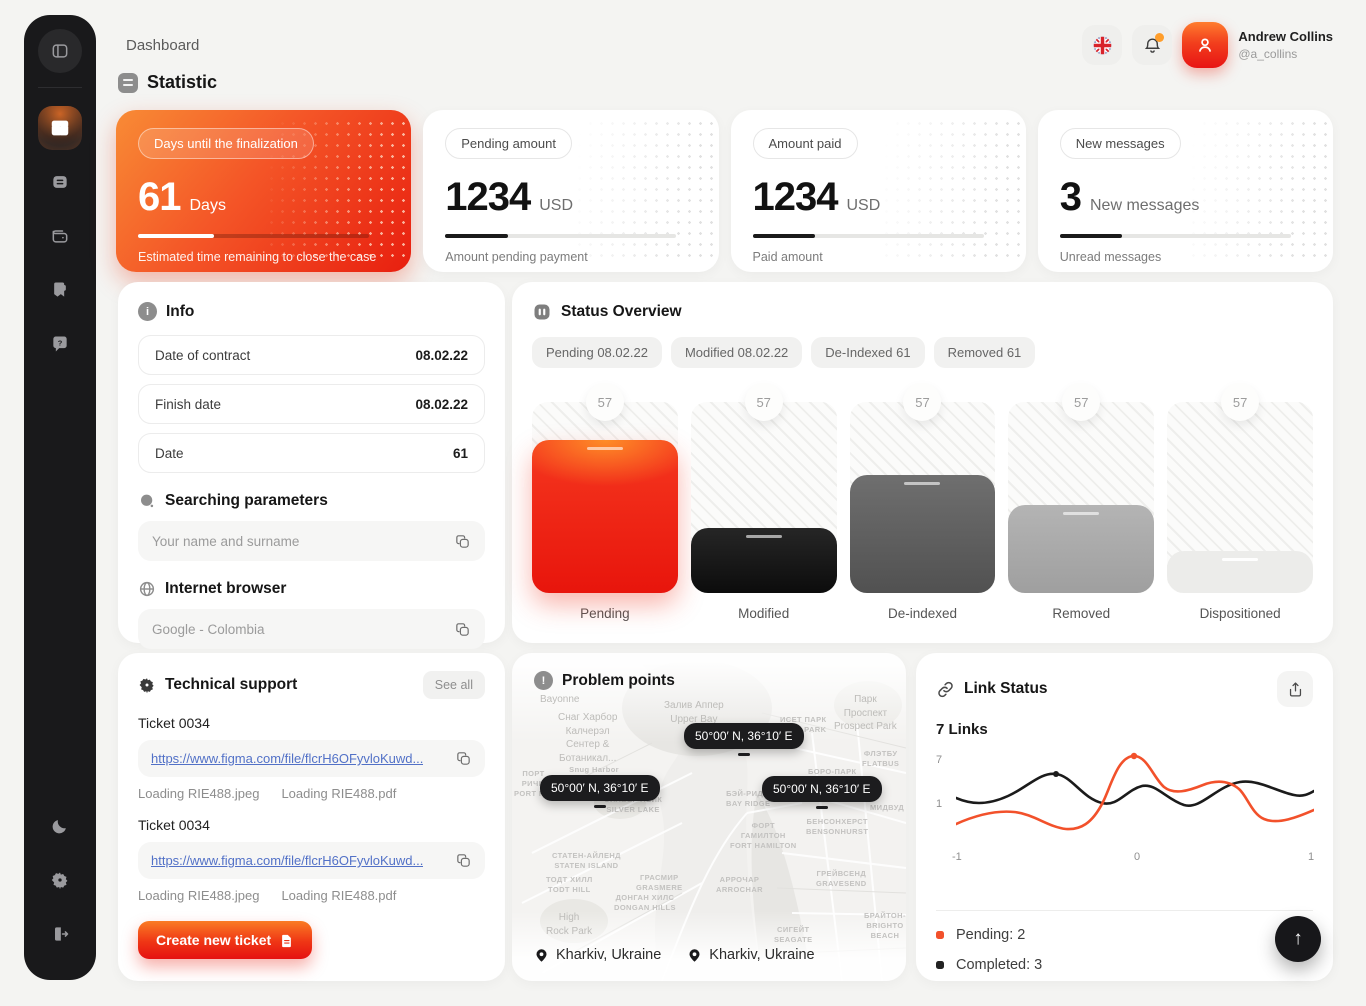 The height and width of the screenshot is (1006, 1366). I want to click on statistic-section-head: Statistic, so click(167, 82).